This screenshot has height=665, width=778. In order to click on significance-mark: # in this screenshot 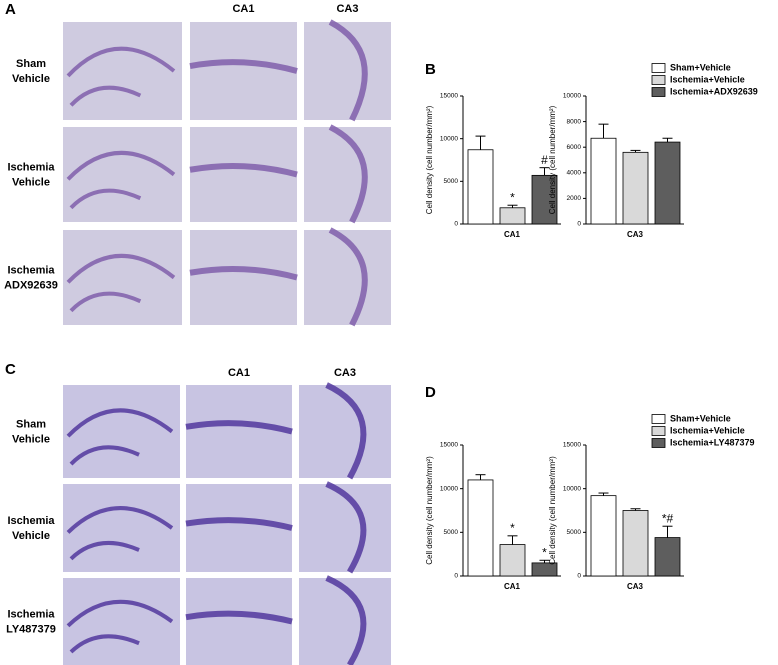, I will do `click(544, 160)`.